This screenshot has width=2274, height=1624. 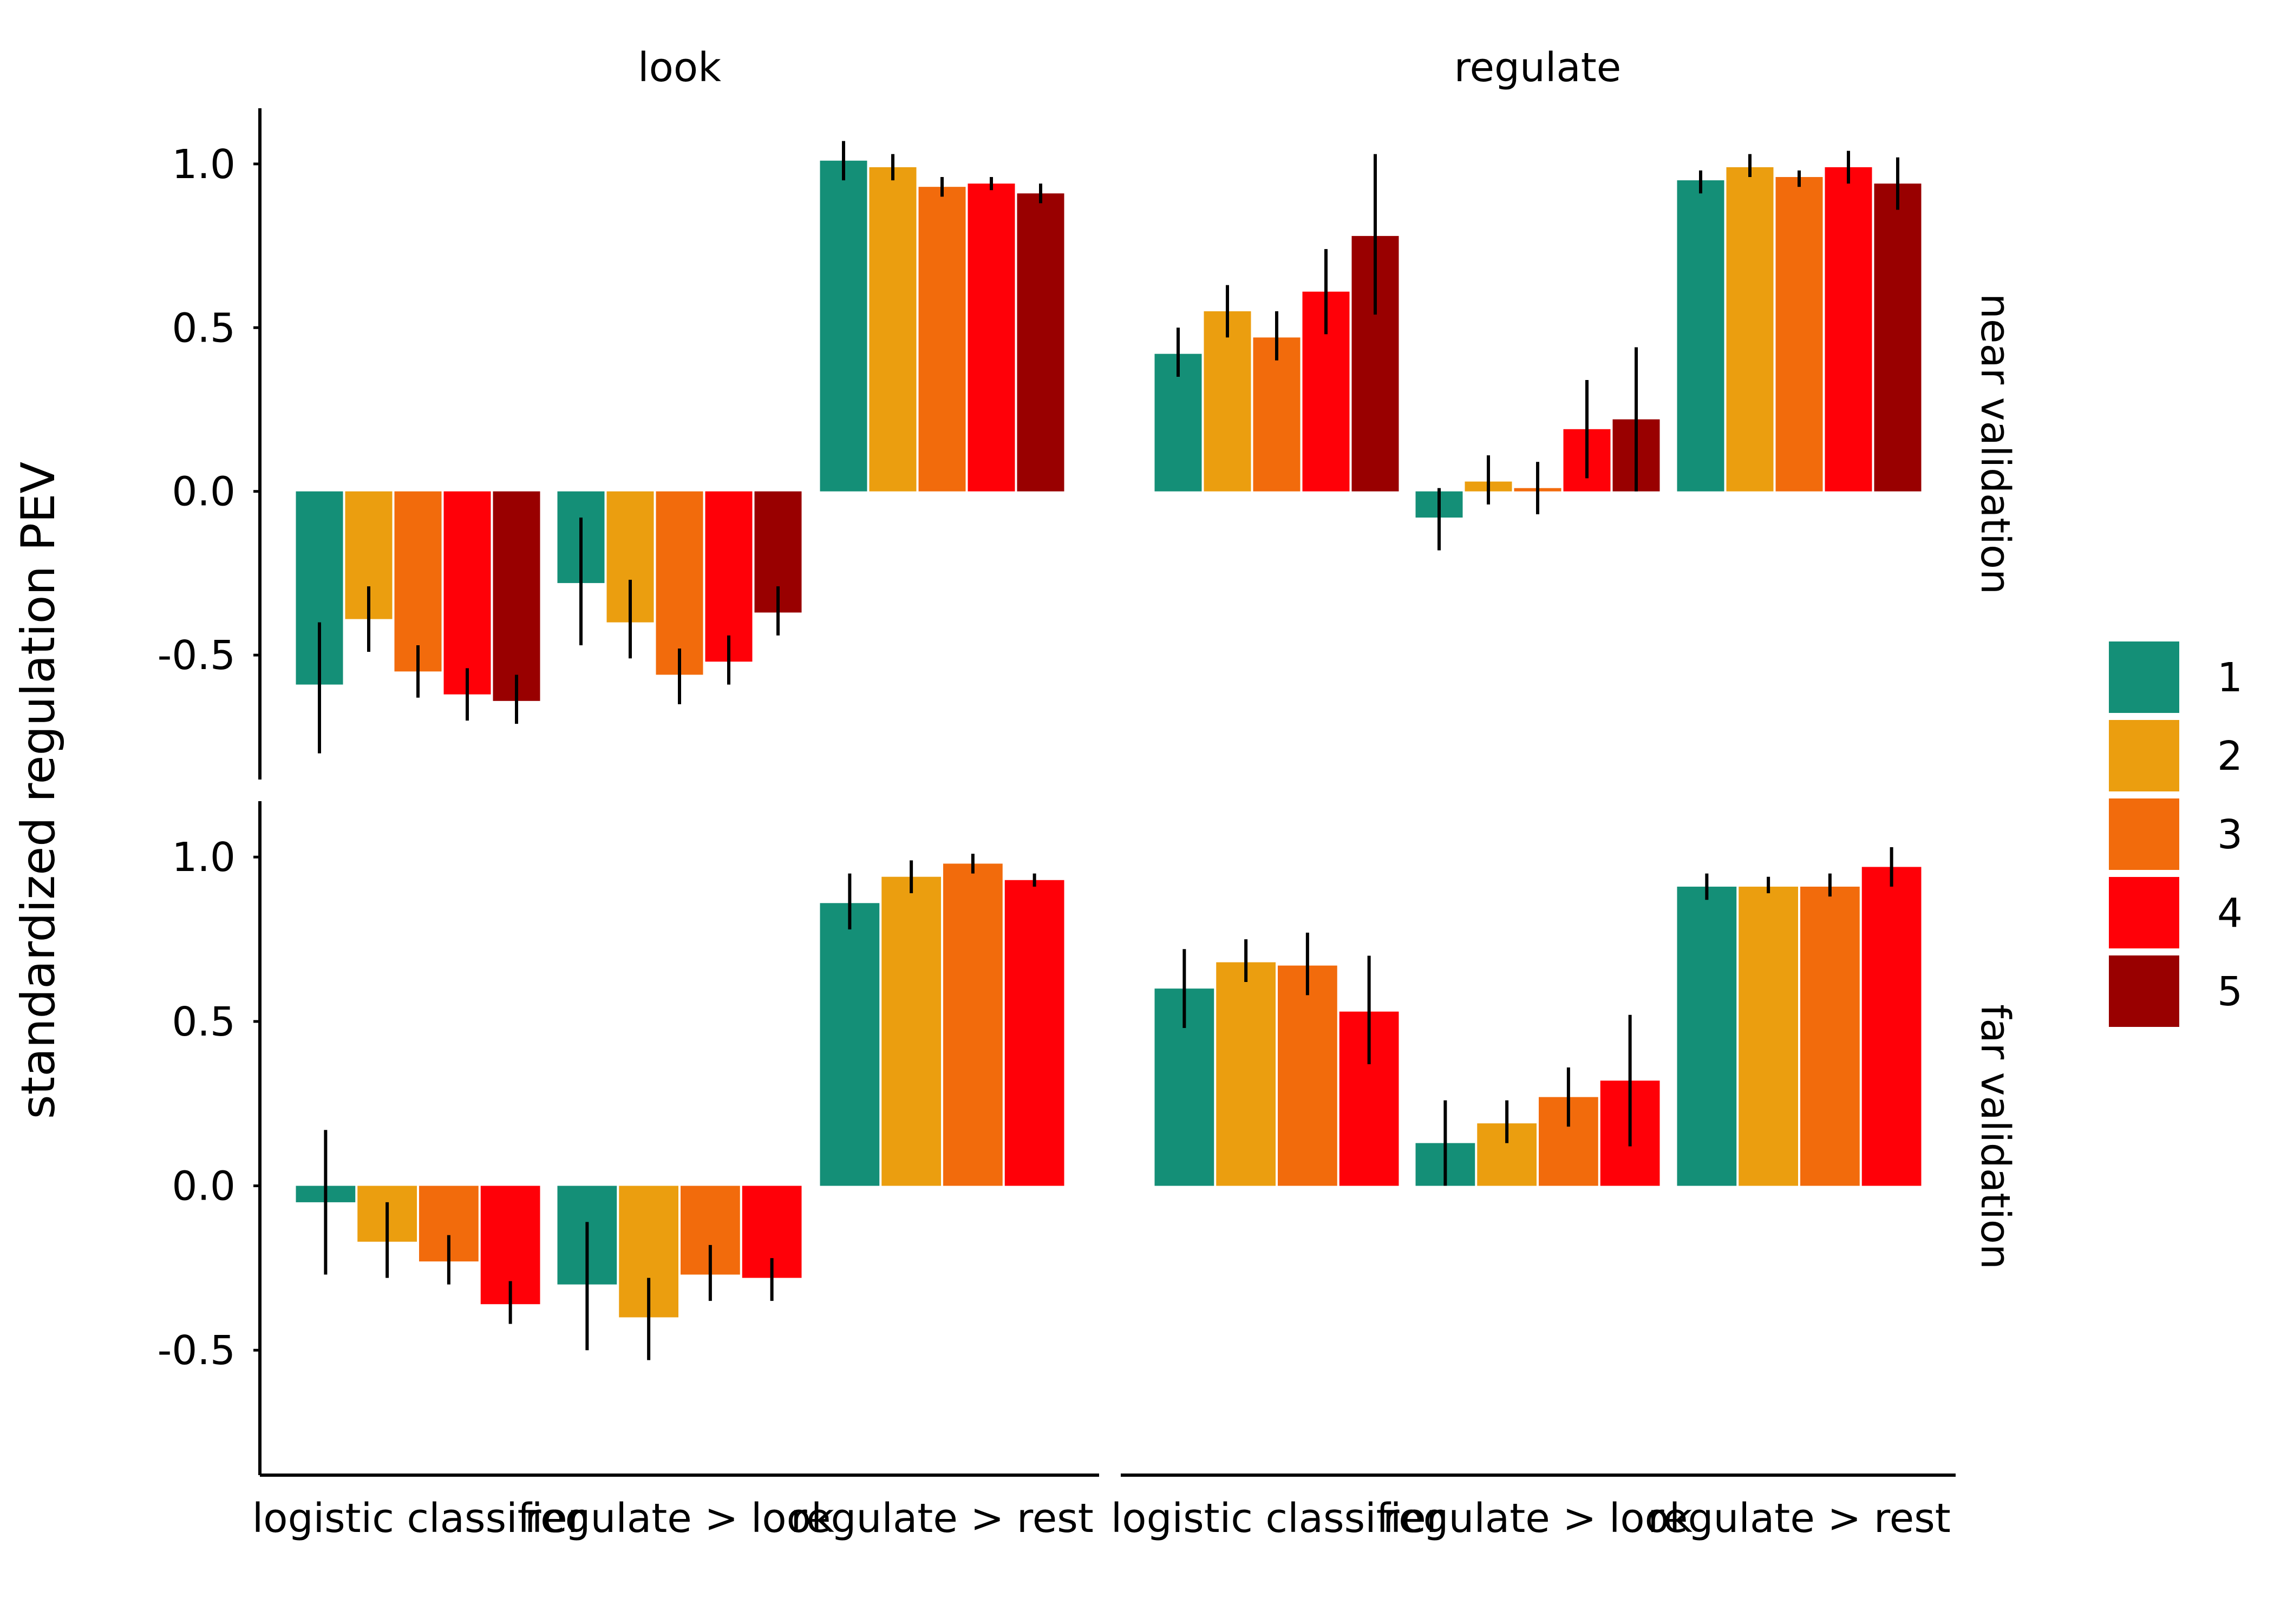 I want to click on legend: 1 2 3 4 5, so click(x=2176, y=834).